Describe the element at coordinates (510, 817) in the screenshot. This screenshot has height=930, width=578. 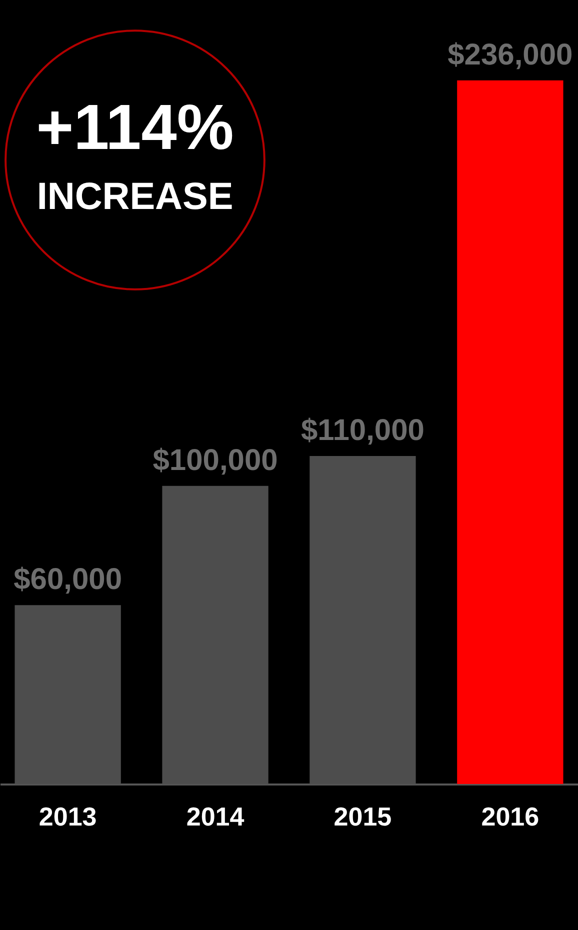
I see `x-tick-label: 2016` at that location.